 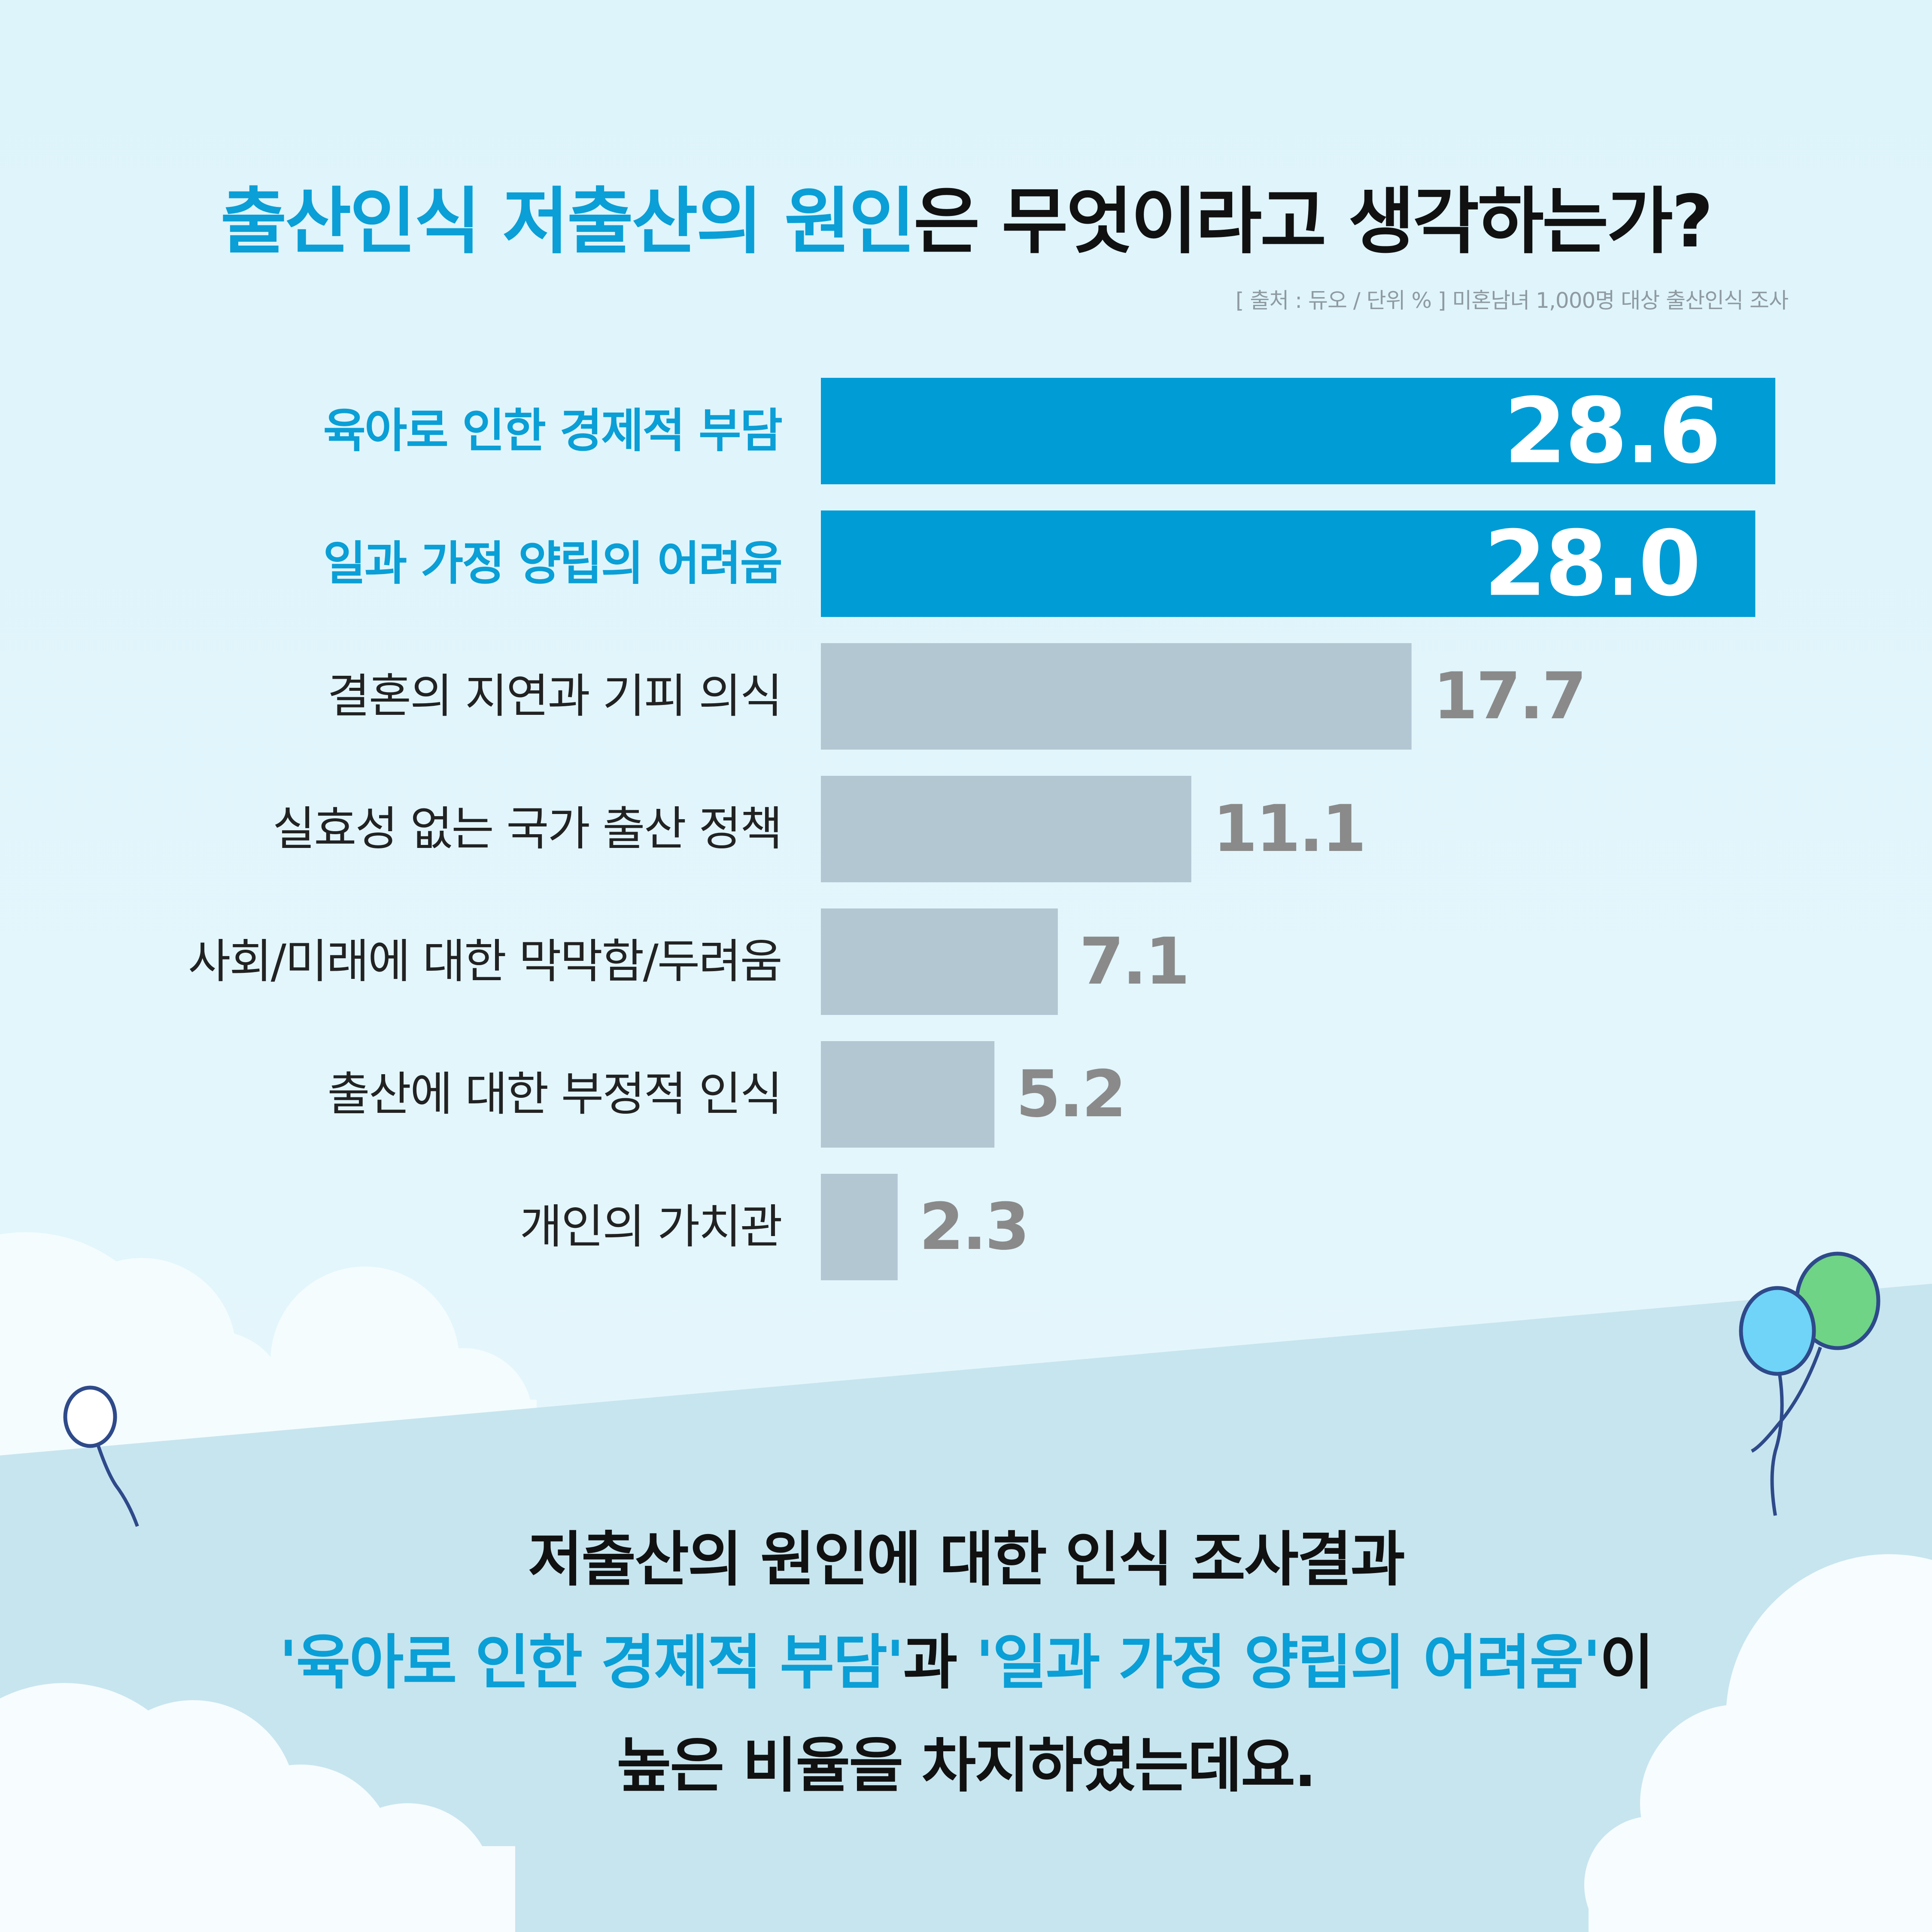 I want to click on category-label-4: 실효성 없는 국가 출산 정책, so click(x=527, y=829).